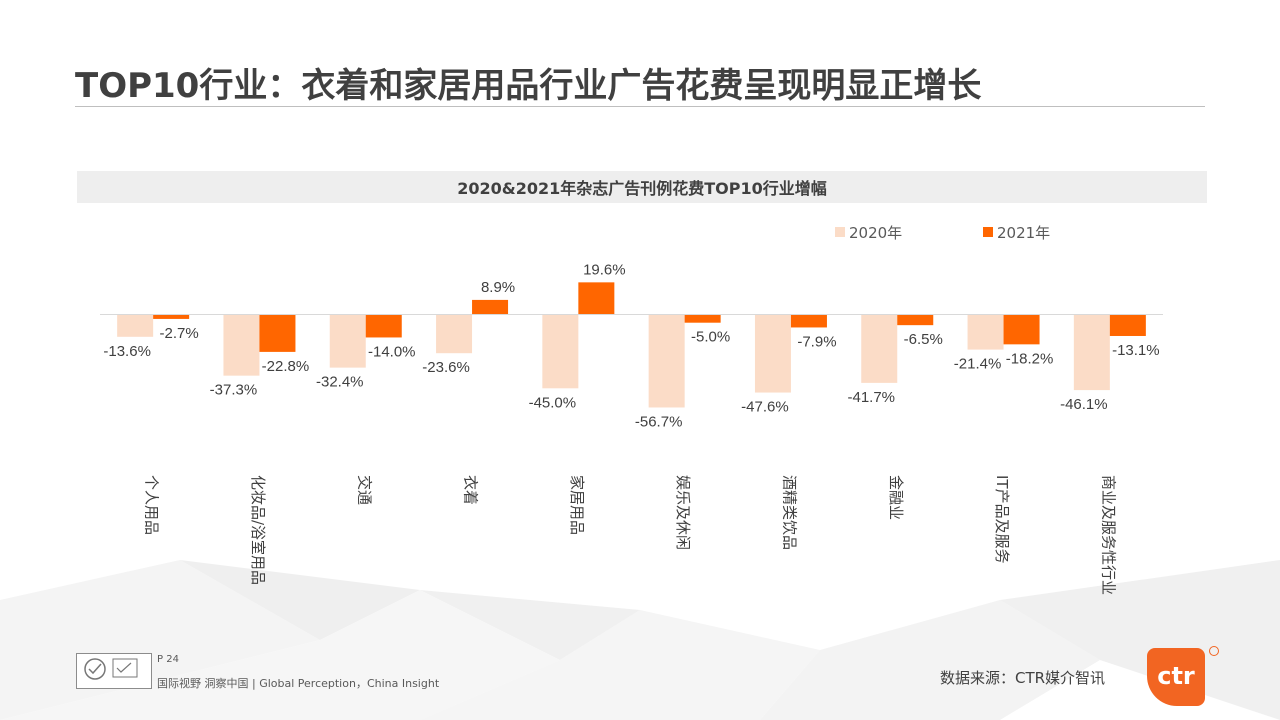  What do you see at coordinates (816, 341) in the screenshot?
I see `data-label: -7.9%` at bounding box center [816, 341].